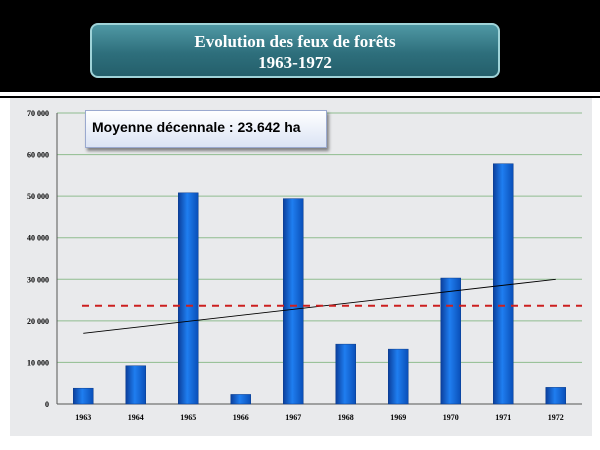  Describe the element at coordinates (555, 396) in the screenshot. I see `bar-1972` at that location.